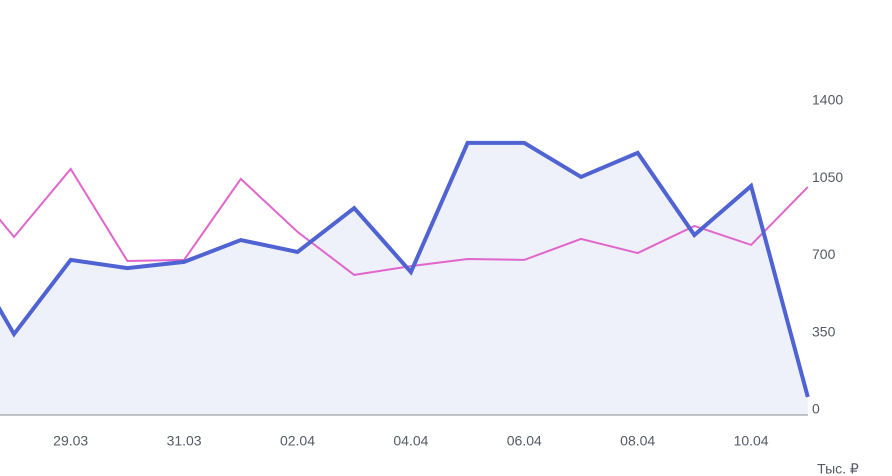 The image size is (892, 476). Describe the element at coordinates (751, 441) in the screenshot. I see `x-tick-label: 10.04` at that location.